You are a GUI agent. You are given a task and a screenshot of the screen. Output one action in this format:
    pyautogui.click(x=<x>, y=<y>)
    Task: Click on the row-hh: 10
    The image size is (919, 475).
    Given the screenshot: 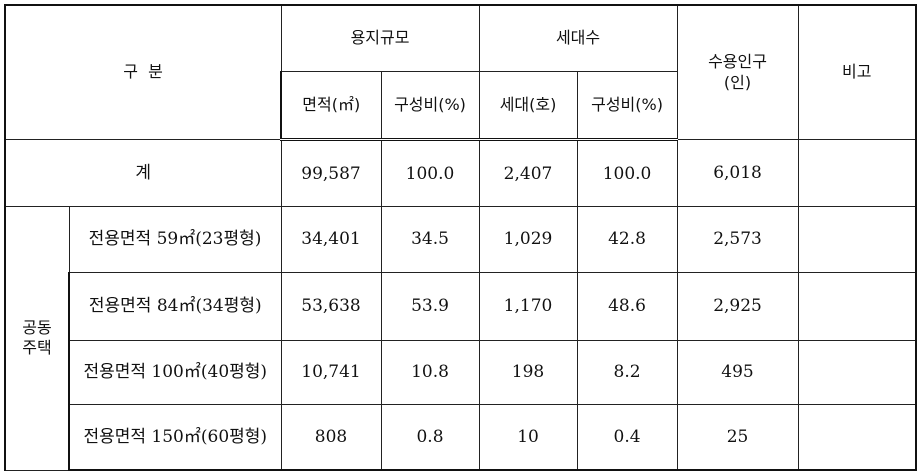 What is the action you would take?
    pyautogui.click(x=528, y=438)
    